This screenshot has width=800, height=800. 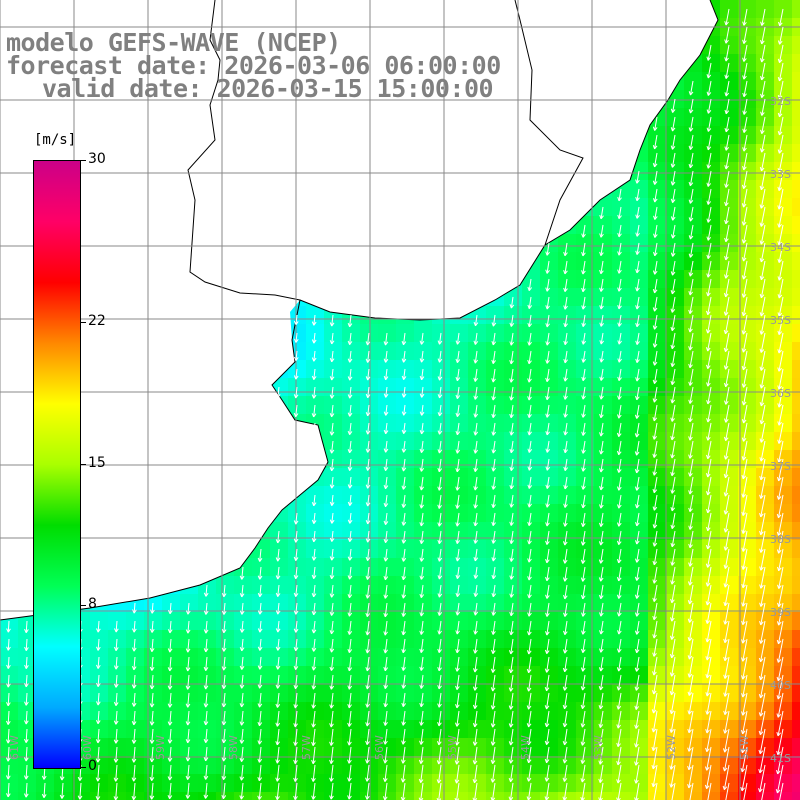 What do you see at coordinates (87, 747) in the screenshot?
I see `lon-label: 60W` at bounding box center [87, 747].